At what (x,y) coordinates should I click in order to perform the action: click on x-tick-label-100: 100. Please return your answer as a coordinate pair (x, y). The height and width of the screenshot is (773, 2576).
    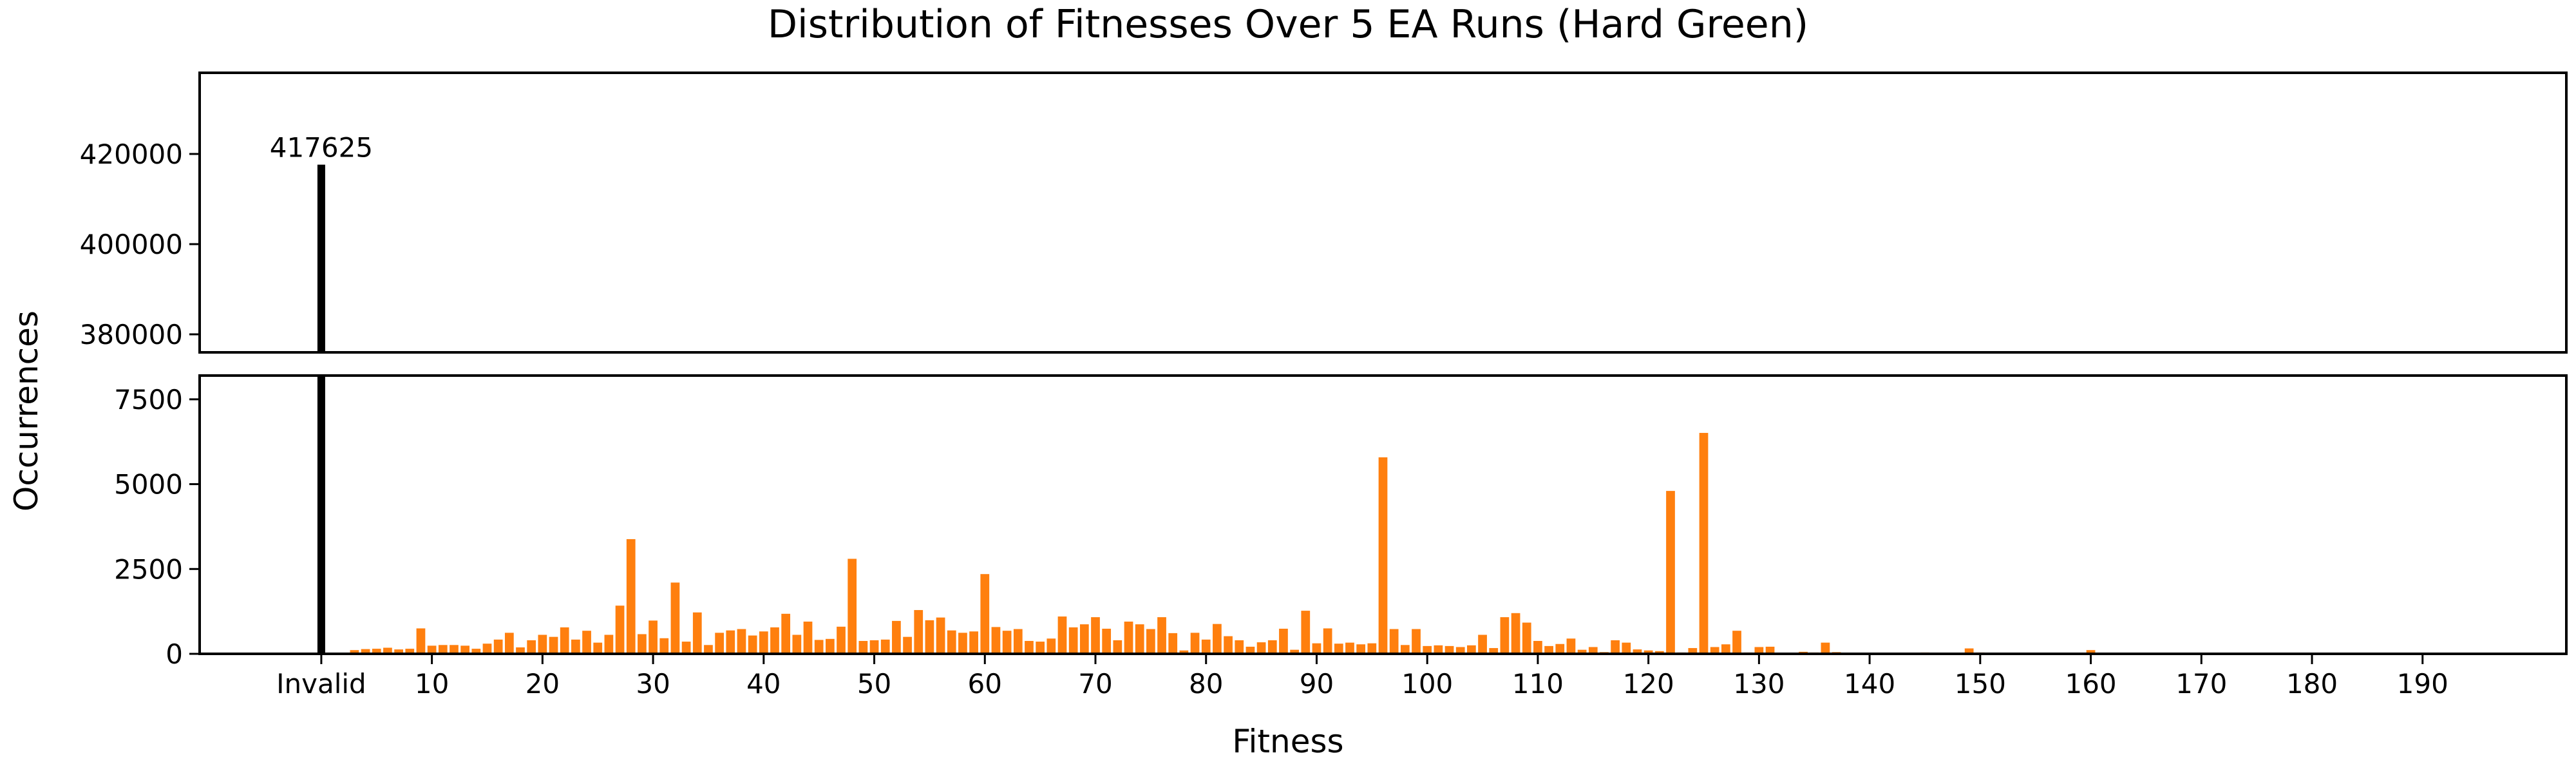
    Looking at the image, I should click on (1427, 684).